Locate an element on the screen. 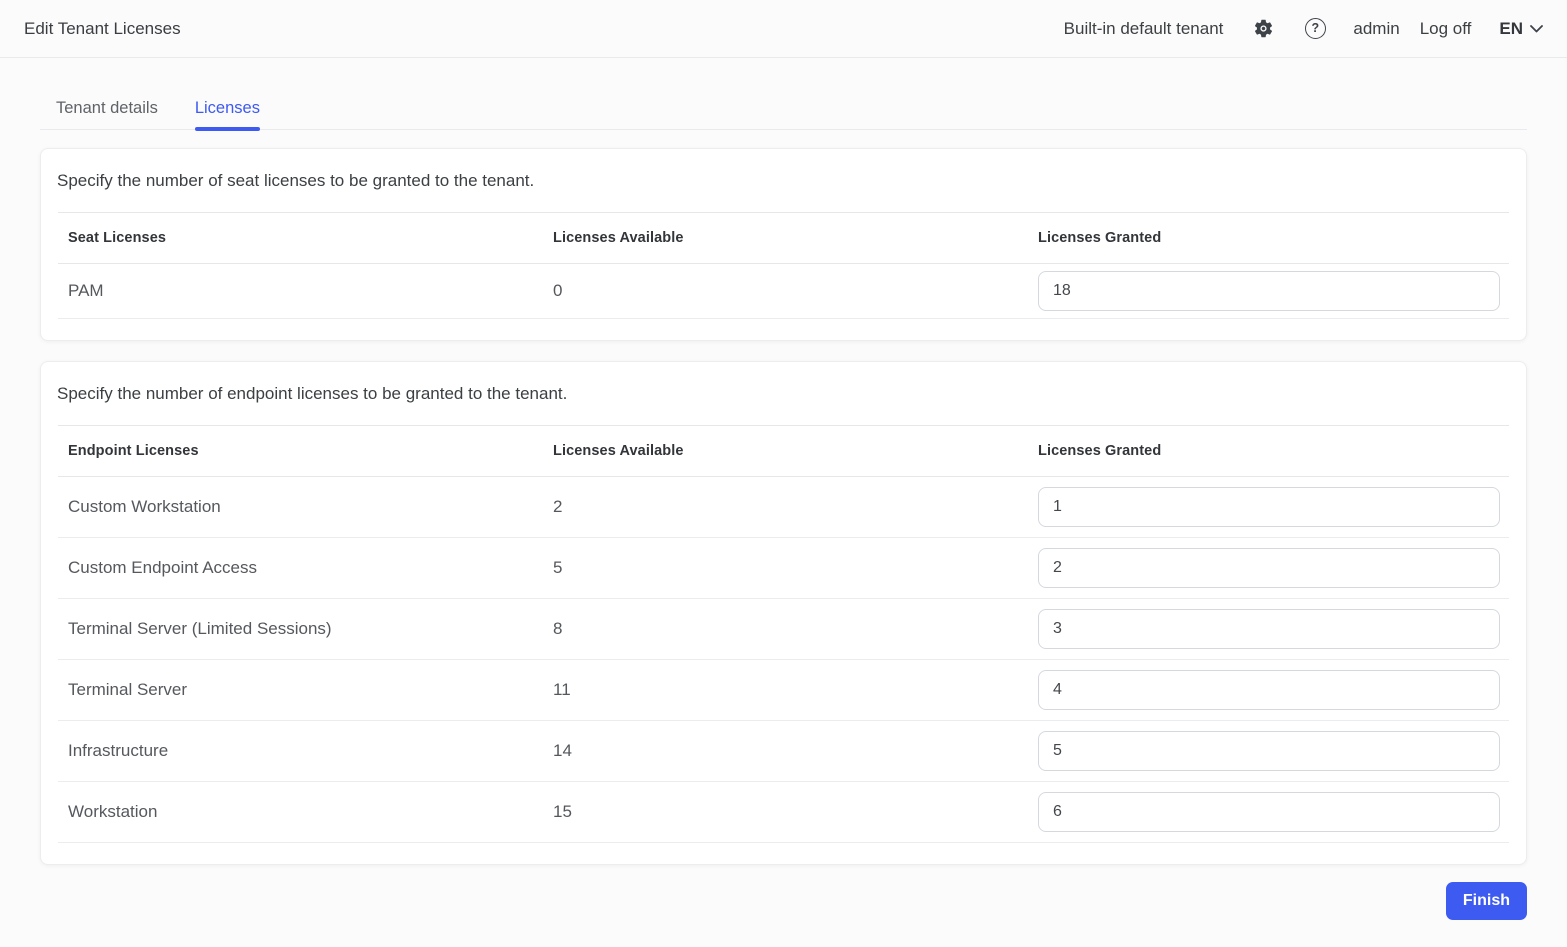 The image size is (1567, 947). current-tenant-label: Built-in default tenant is located at coordinates (1143, 28).